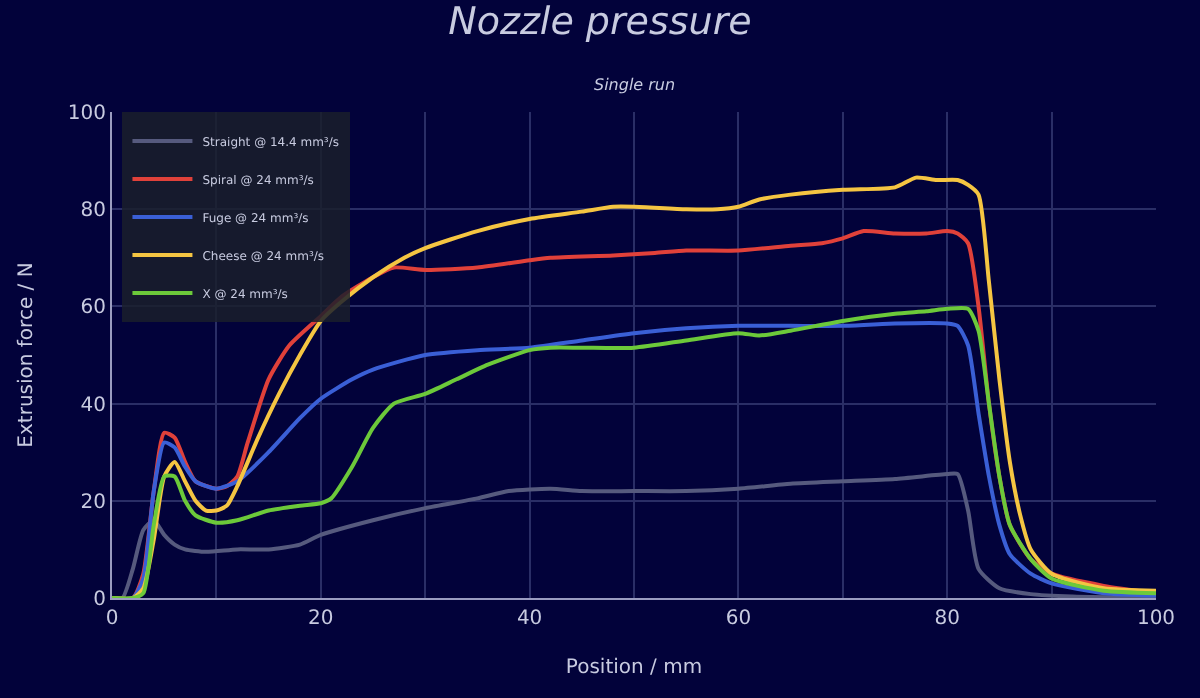 The image size is (1200, 698). I want to click on x-axis-title: Position / mm, so click(634, 668).